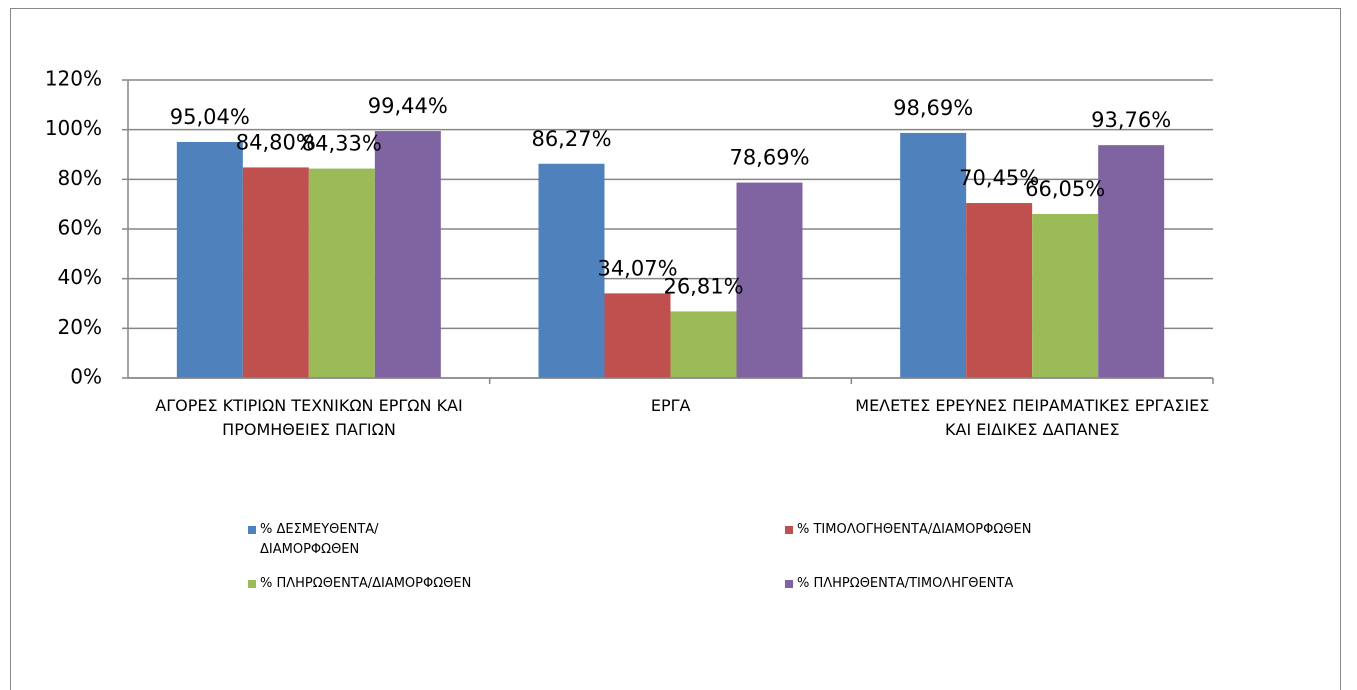  I want to click on data-label: 70,45%, so click(999, 178).